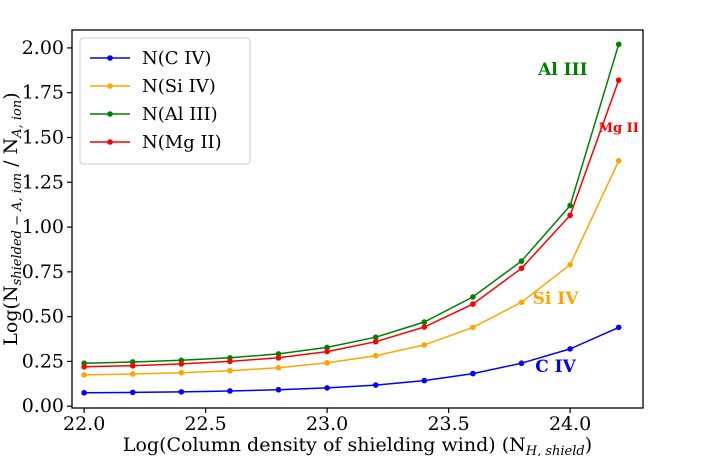 This screenshot has width=718, height=456. What do you see at coordinates (12, 218) in the screenshot?
I see `y-axis-title: Log(Nshielded − A, ion / NA, ion)` at bounding box center [12, 218].